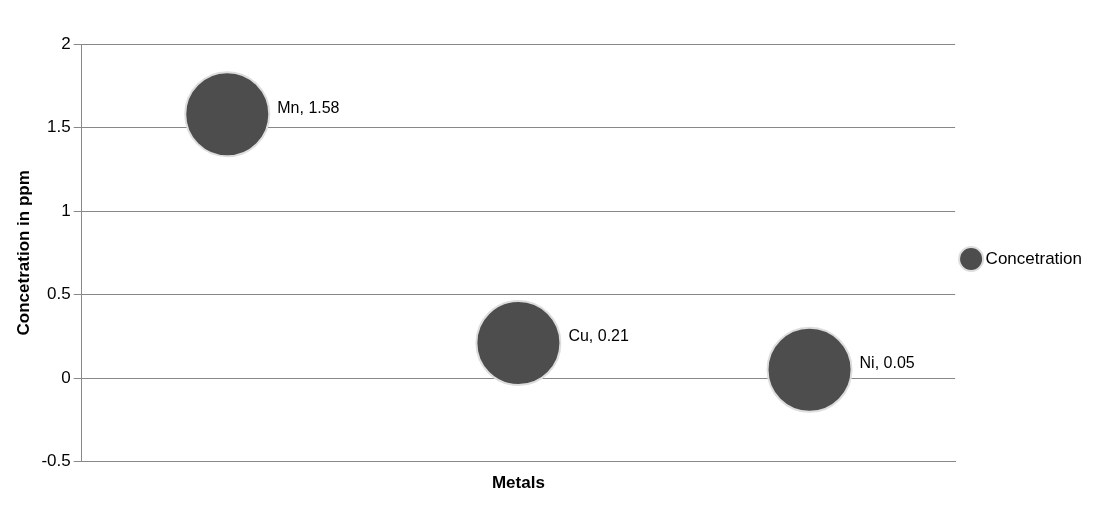 This screenshot has width=1112, height=508. I want to click on y-tick-label: 0.5, so click(59, 294).